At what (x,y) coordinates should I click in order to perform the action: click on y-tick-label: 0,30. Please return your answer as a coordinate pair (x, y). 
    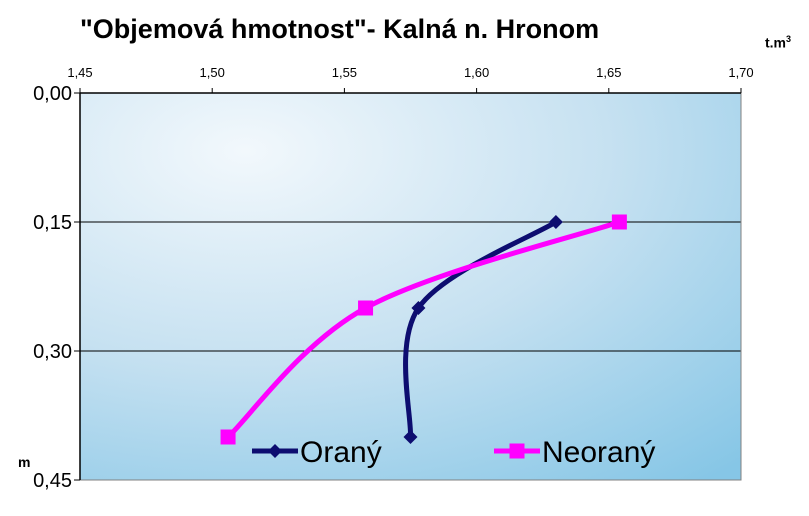
    Looking at the image, I should click on (52, 352).